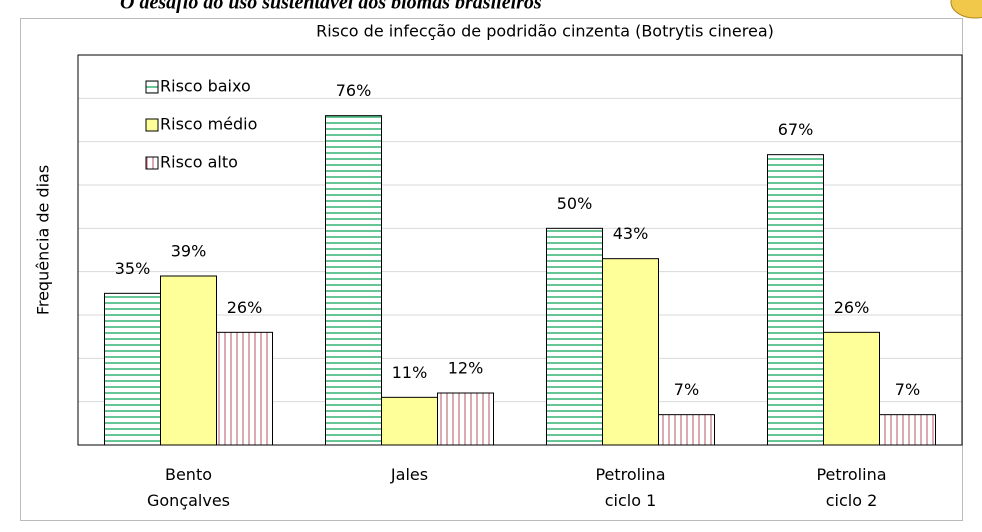 This screenshot has height=532, width=982. I want to click on x-tick-label: Bento Gonçalves, so click(188, 487).